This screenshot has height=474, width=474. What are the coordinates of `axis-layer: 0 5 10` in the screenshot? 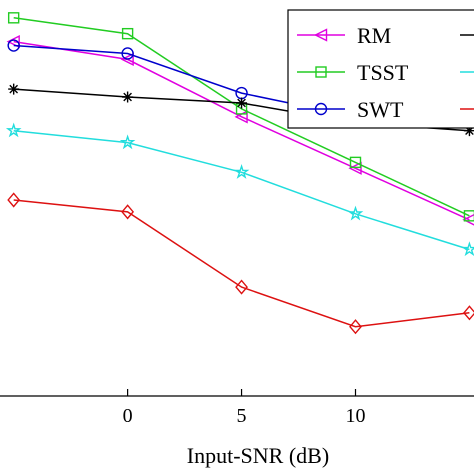 It's located at (237, 408).